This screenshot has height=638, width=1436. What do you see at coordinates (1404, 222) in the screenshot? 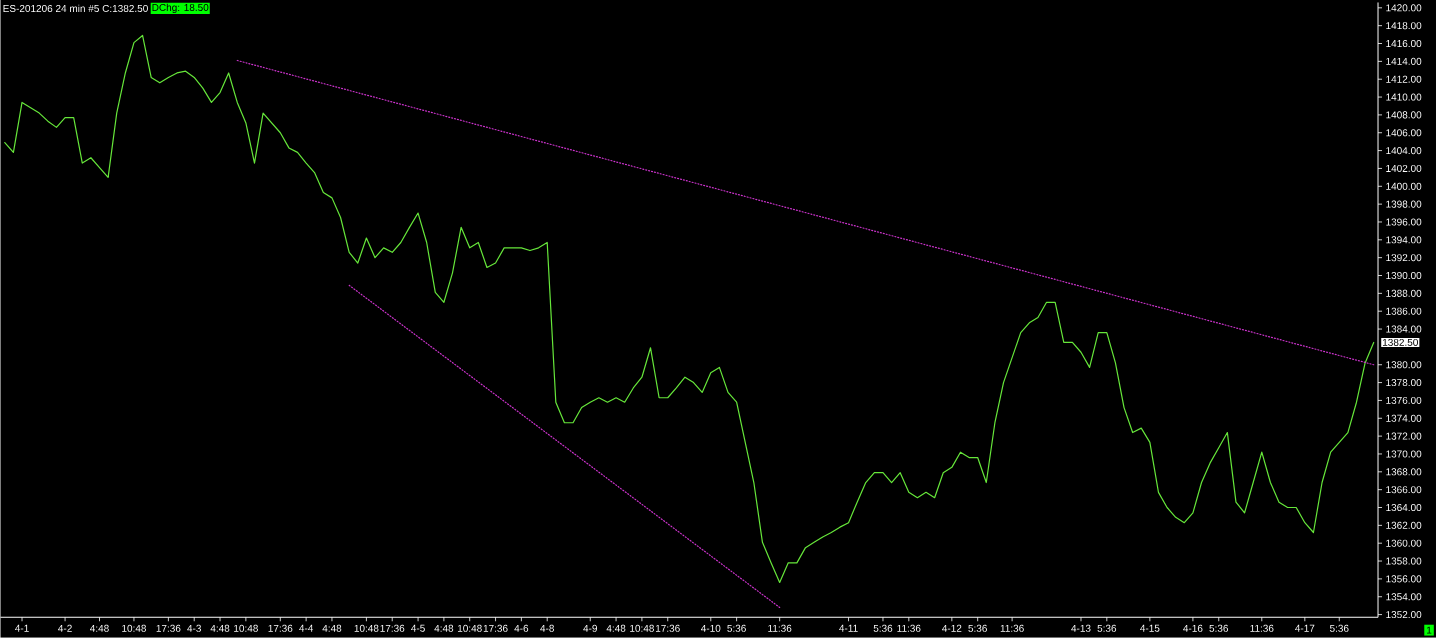
I see `y-tick-label: 1396.00` at bounding box center [1404, 222].